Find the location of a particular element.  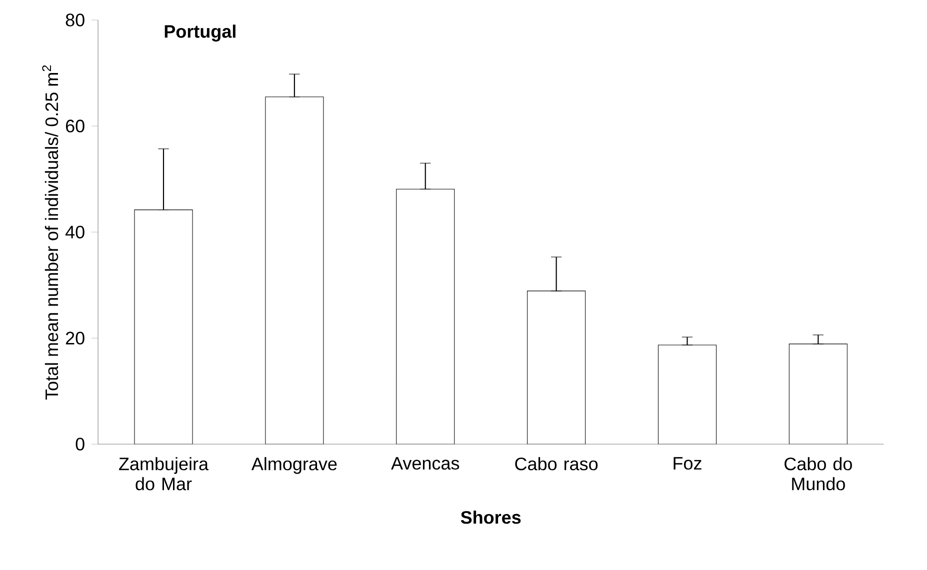

x-tick-label: Cabo do Mundo is located at coordinates (818, 474).